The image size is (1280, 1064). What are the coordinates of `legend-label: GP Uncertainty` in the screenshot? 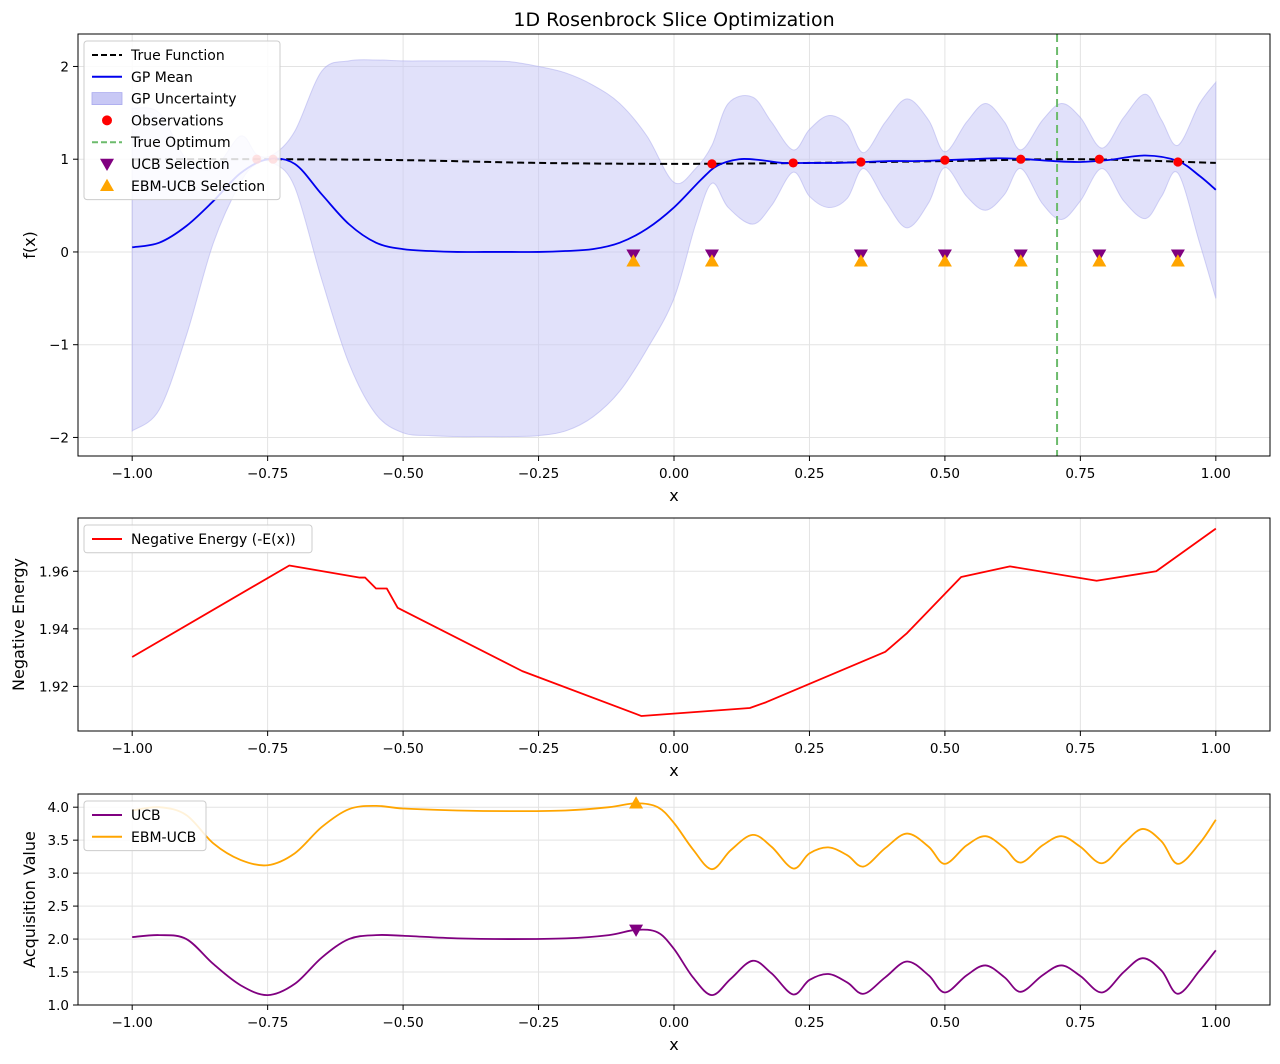 It's located at (184, 100).